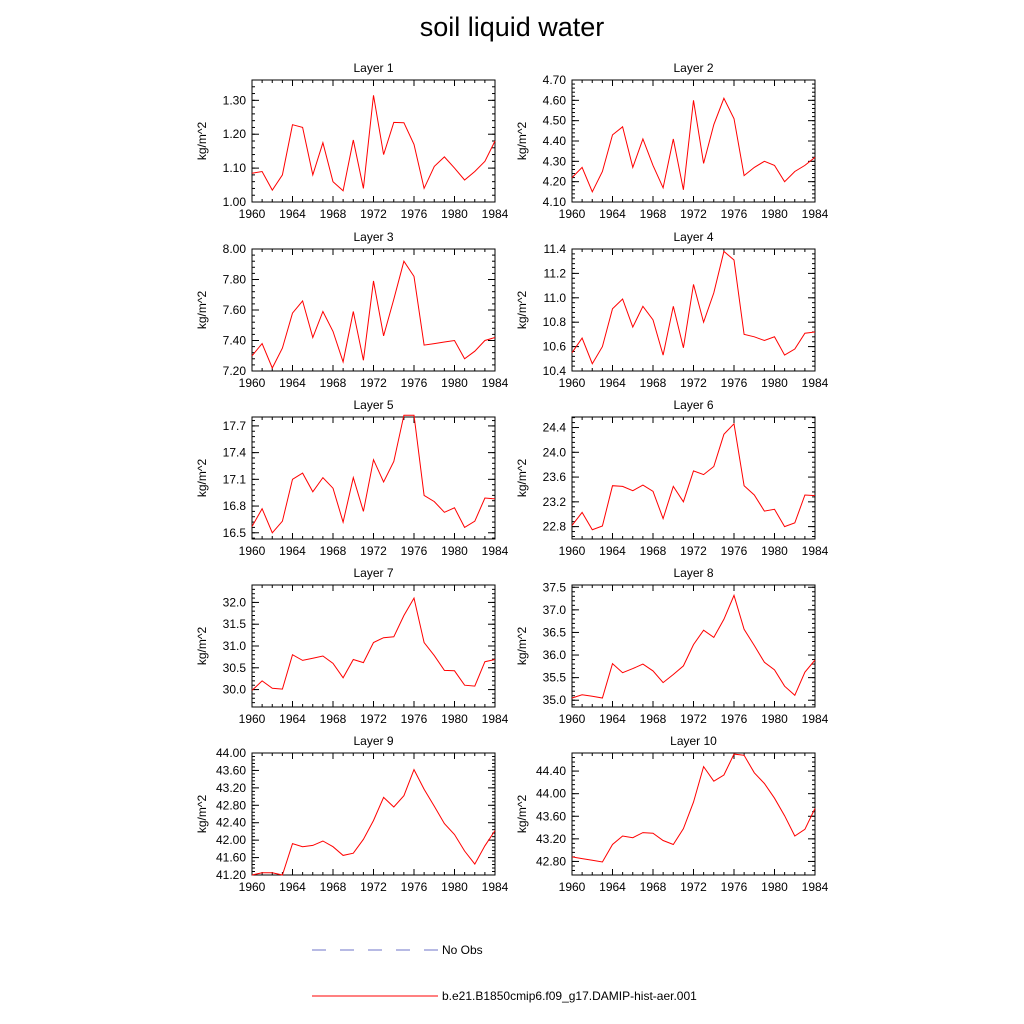 The image size is (1024, 1024). Describe the element at coordinates (555, 632) in the screenshot. I see `y-tick-label: 36.5` at that location.